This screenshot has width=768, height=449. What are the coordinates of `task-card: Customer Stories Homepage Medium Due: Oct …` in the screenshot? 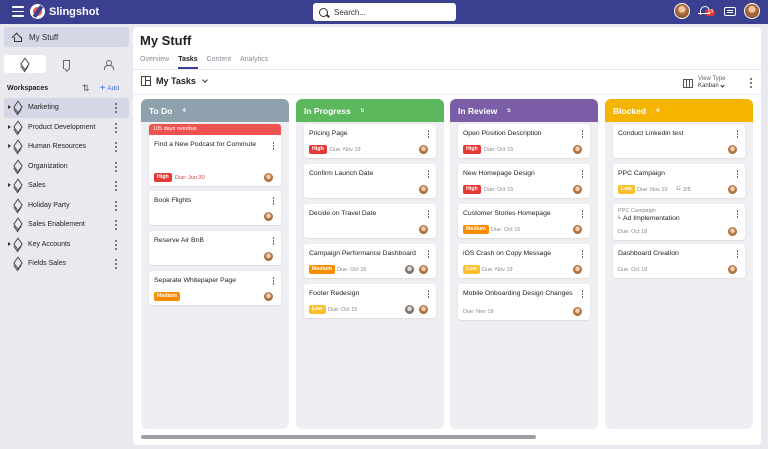 It's located at (524, 221).